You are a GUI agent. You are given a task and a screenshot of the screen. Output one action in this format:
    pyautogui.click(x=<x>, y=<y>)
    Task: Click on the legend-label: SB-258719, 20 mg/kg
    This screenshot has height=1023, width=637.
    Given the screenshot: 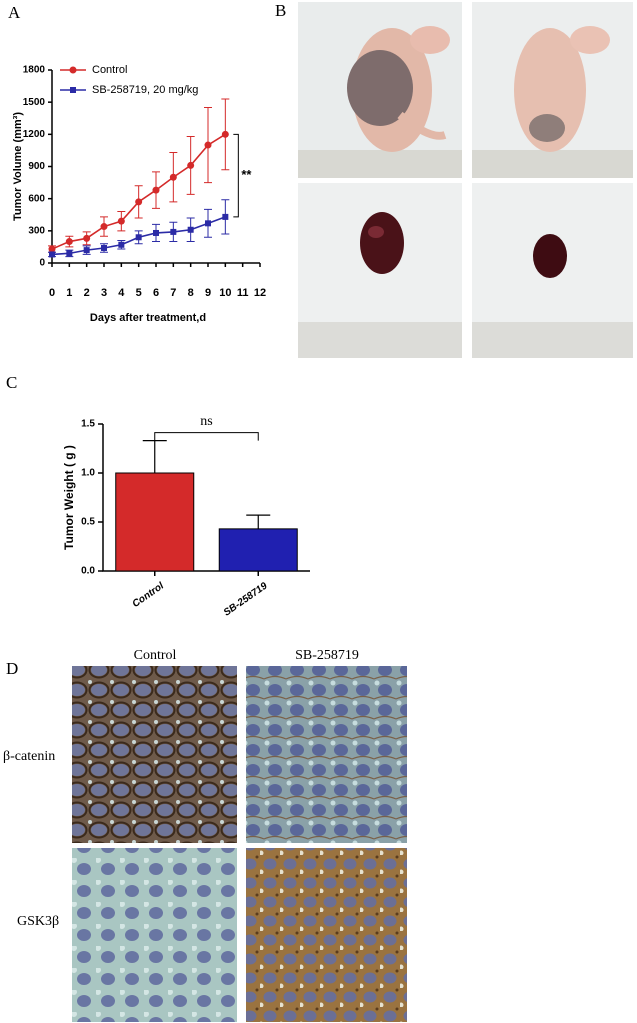 What is the action you would take?
    pyautogui.click(x=145, y=90)
    